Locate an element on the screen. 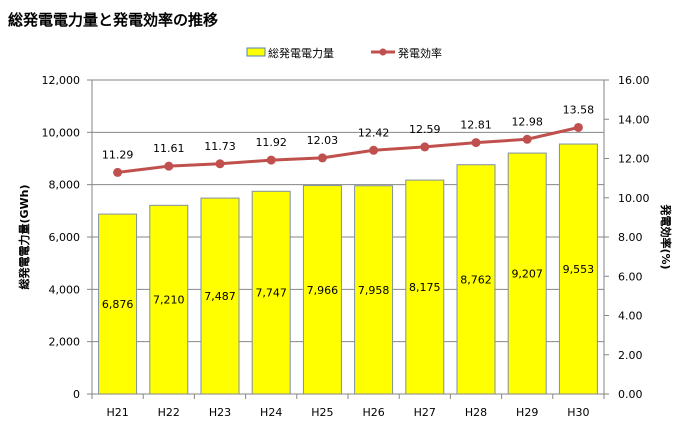 The width and height of the screenshot is (692, 429). bar-data-label: 7,966 is located at coordinates (323, 290).